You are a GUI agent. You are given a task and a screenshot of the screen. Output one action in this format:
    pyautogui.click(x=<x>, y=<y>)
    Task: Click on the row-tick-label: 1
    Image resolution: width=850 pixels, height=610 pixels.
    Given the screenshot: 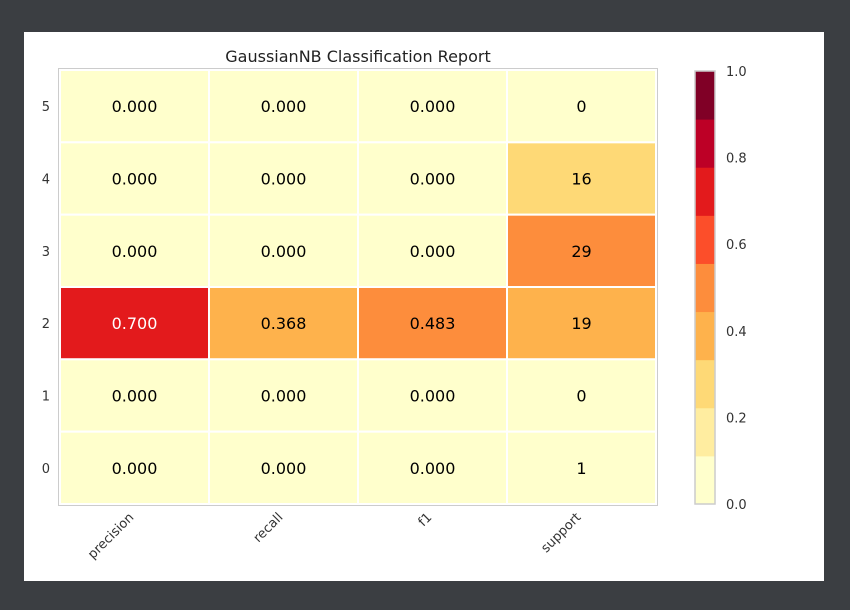 What is the action you would take?
    pyautogui.click(x=46, y=397)
    